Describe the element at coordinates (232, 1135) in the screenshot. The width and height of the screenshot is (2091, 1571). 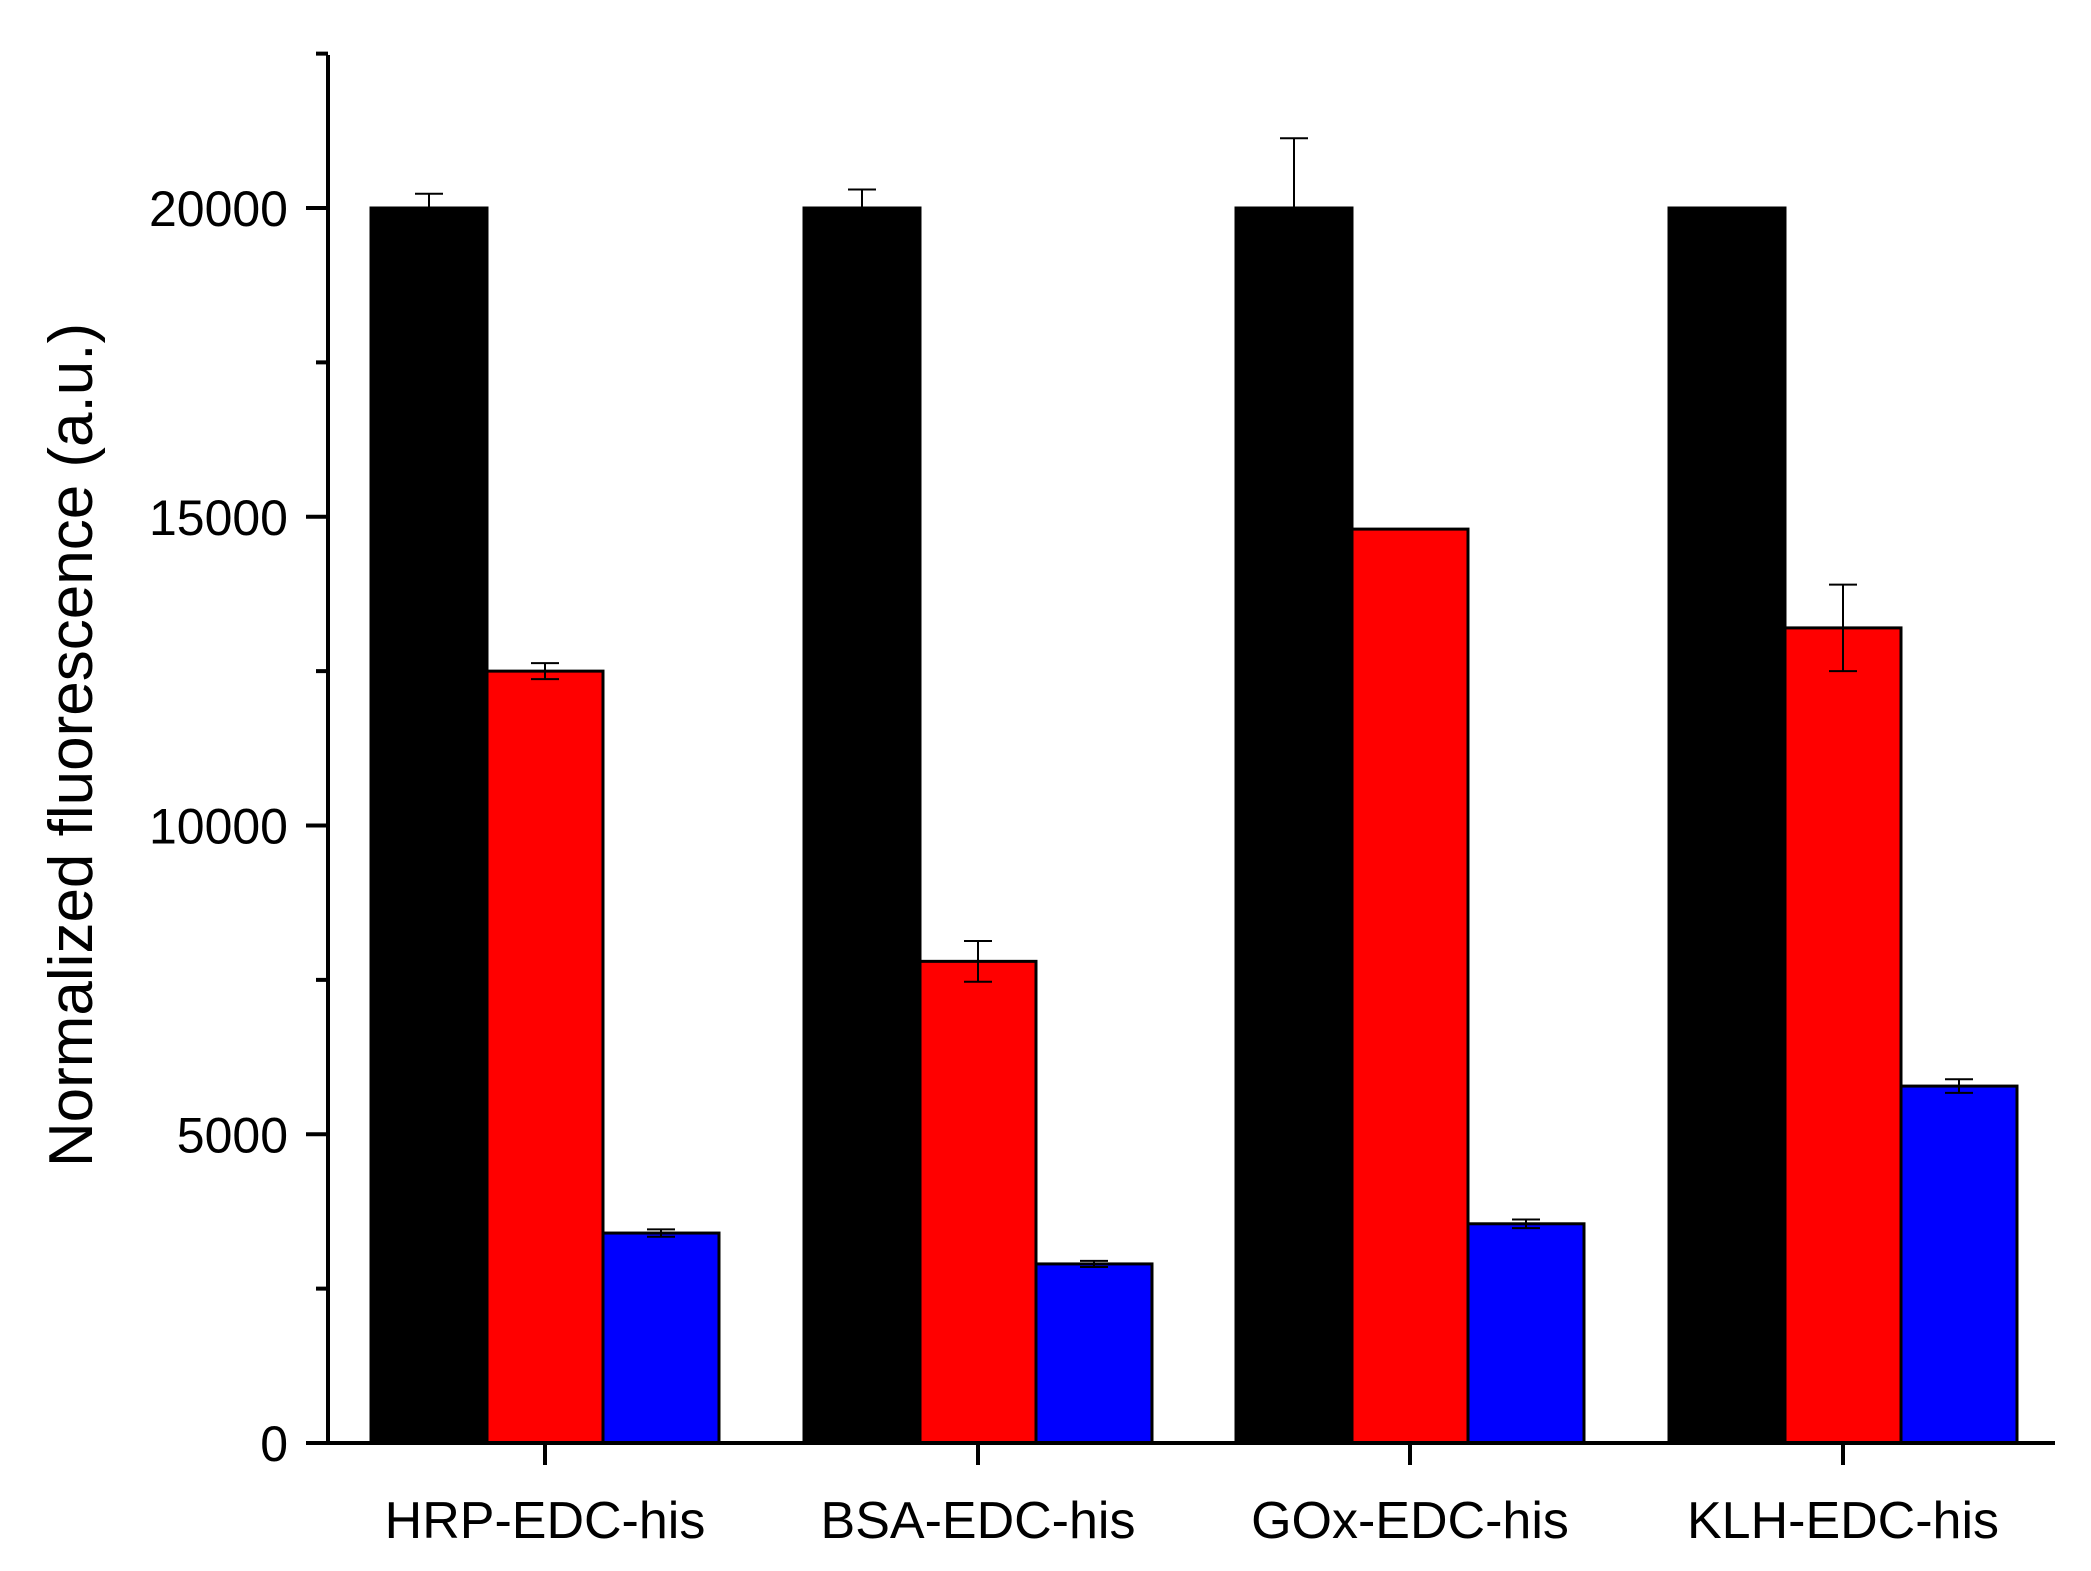
I see `y-tick-label-5000: 5000` at that location.